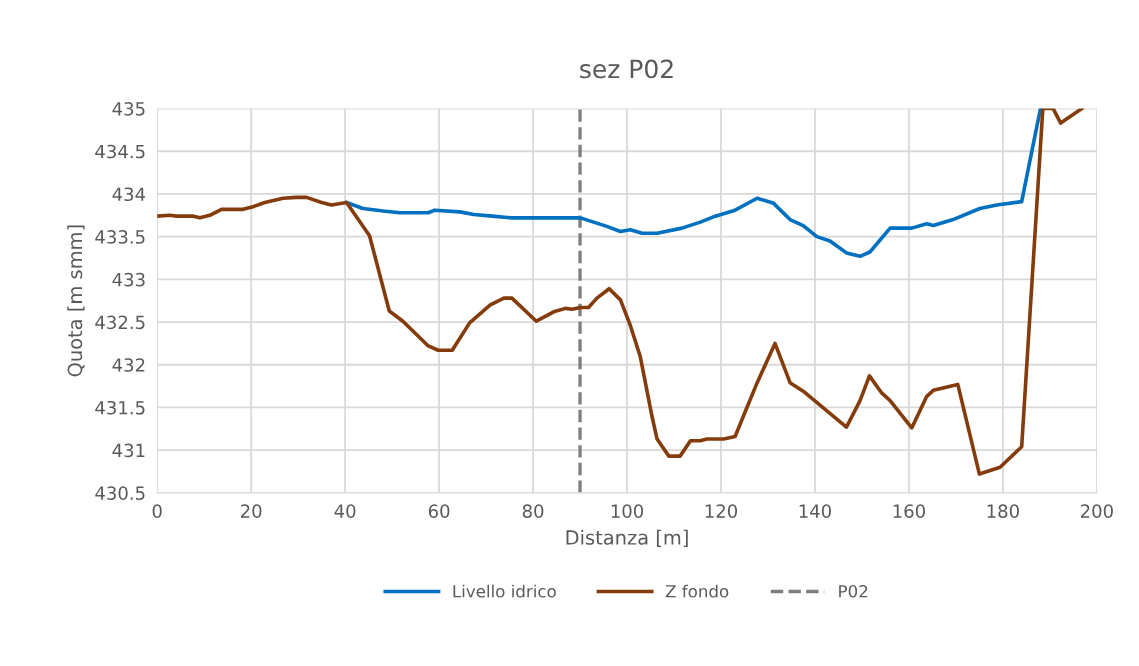 The height and width of the screenshot is (666, 1139). I want to click on y-tick-label: 434.5, so click(120, 151).